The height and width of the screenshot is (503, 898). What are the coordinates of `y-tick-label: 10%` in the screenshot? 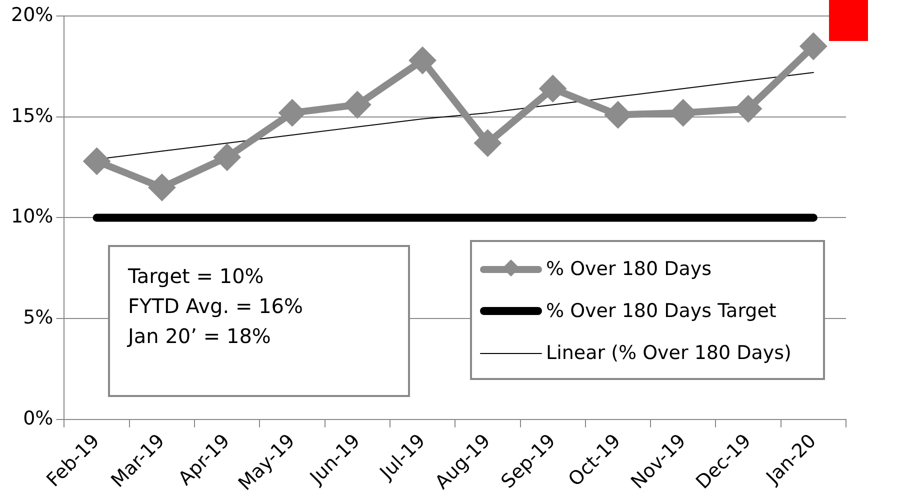 It's located at (32, 217).